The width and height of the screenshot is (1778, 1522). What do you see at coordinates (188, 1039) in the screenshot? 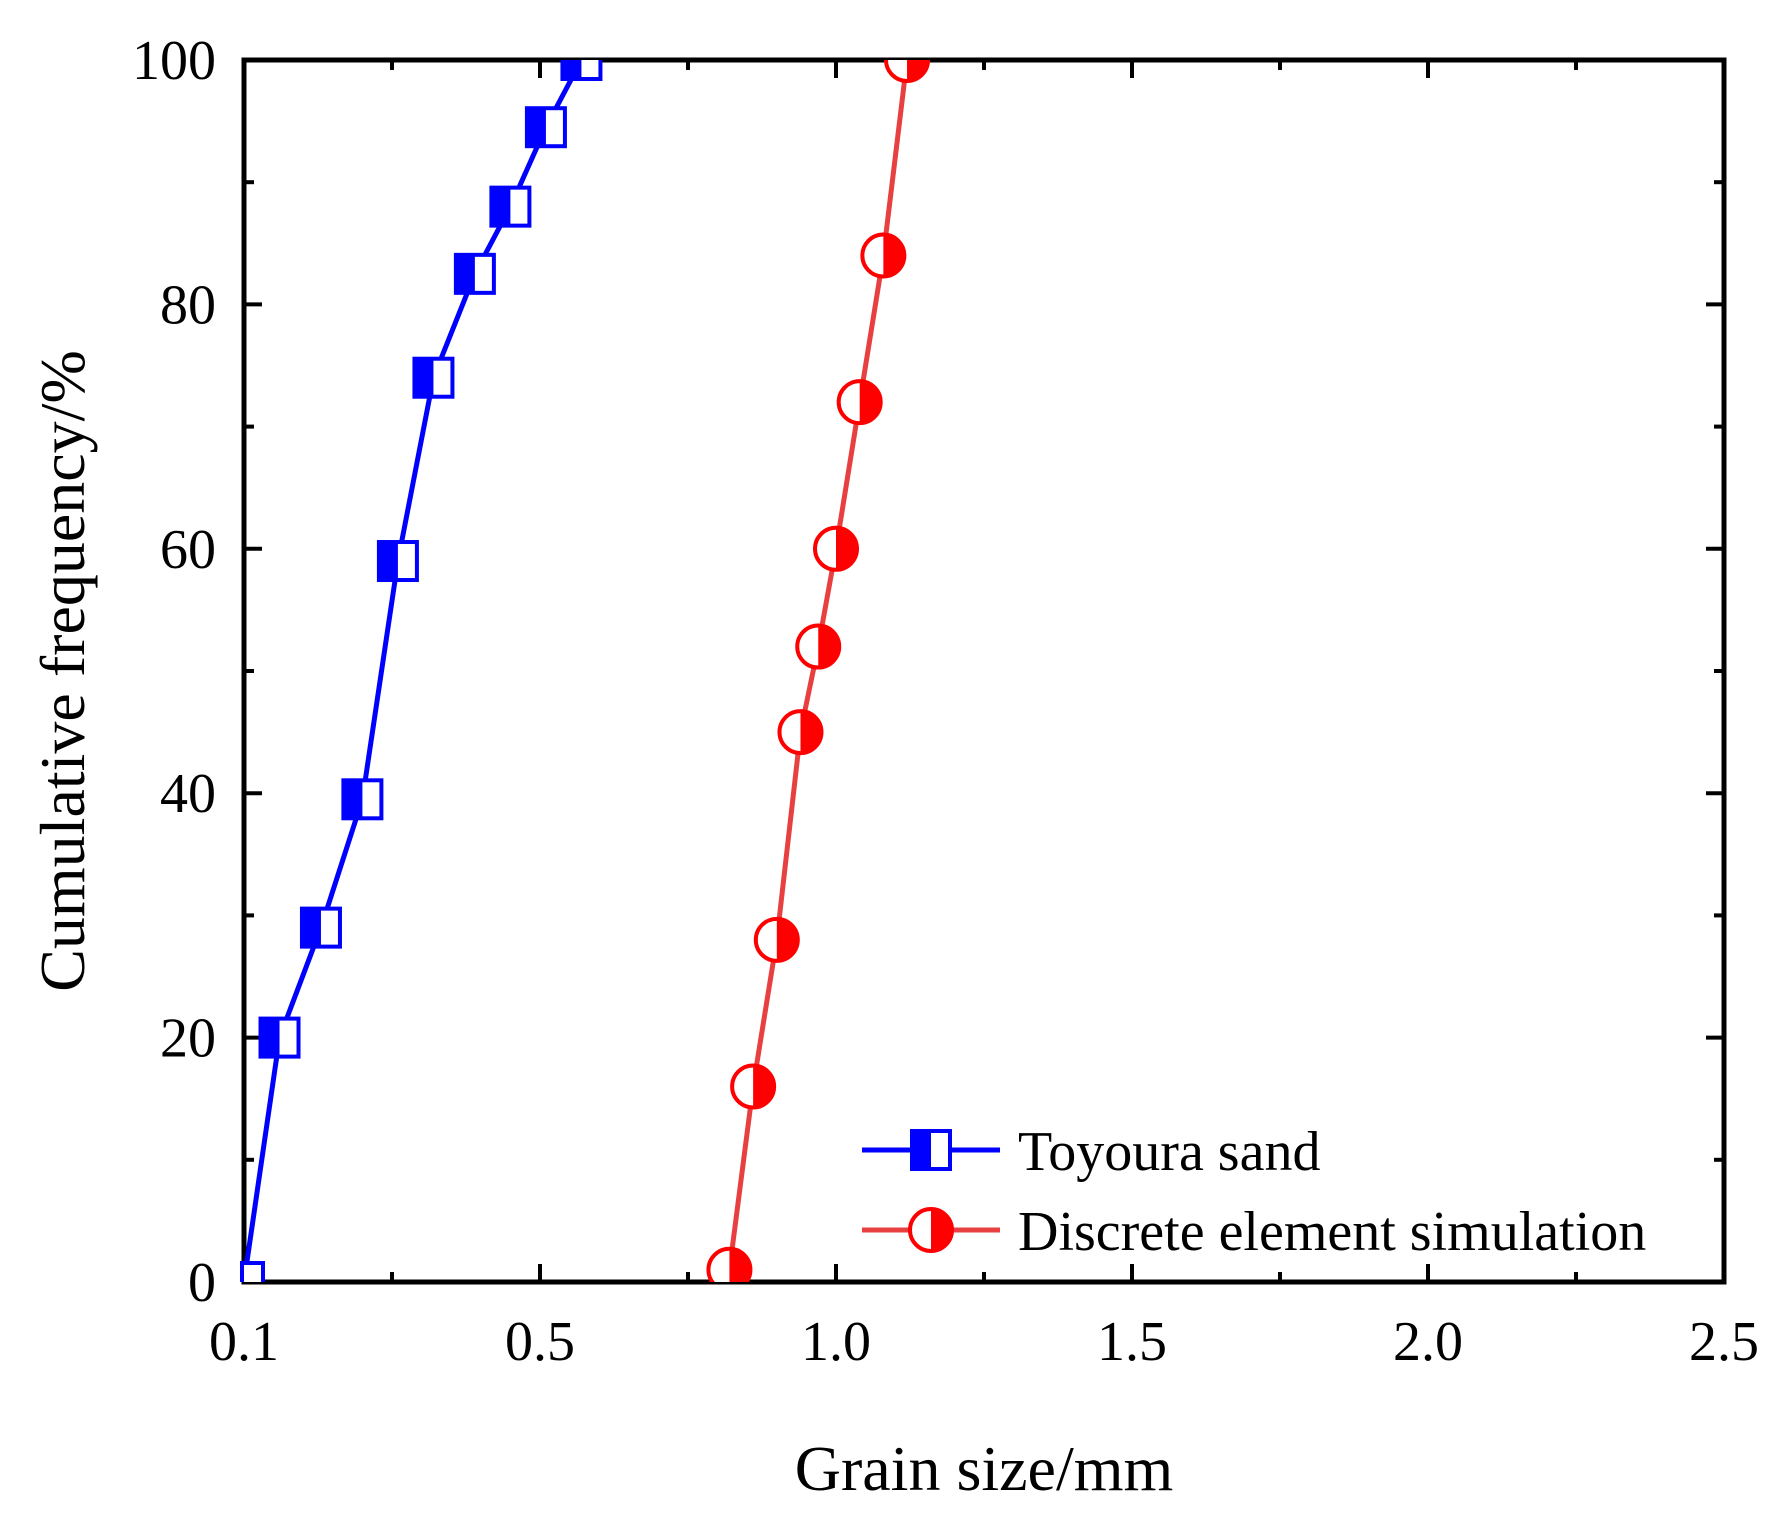
I see `y-tick-label: 20` at bounding box center [188, 1039].